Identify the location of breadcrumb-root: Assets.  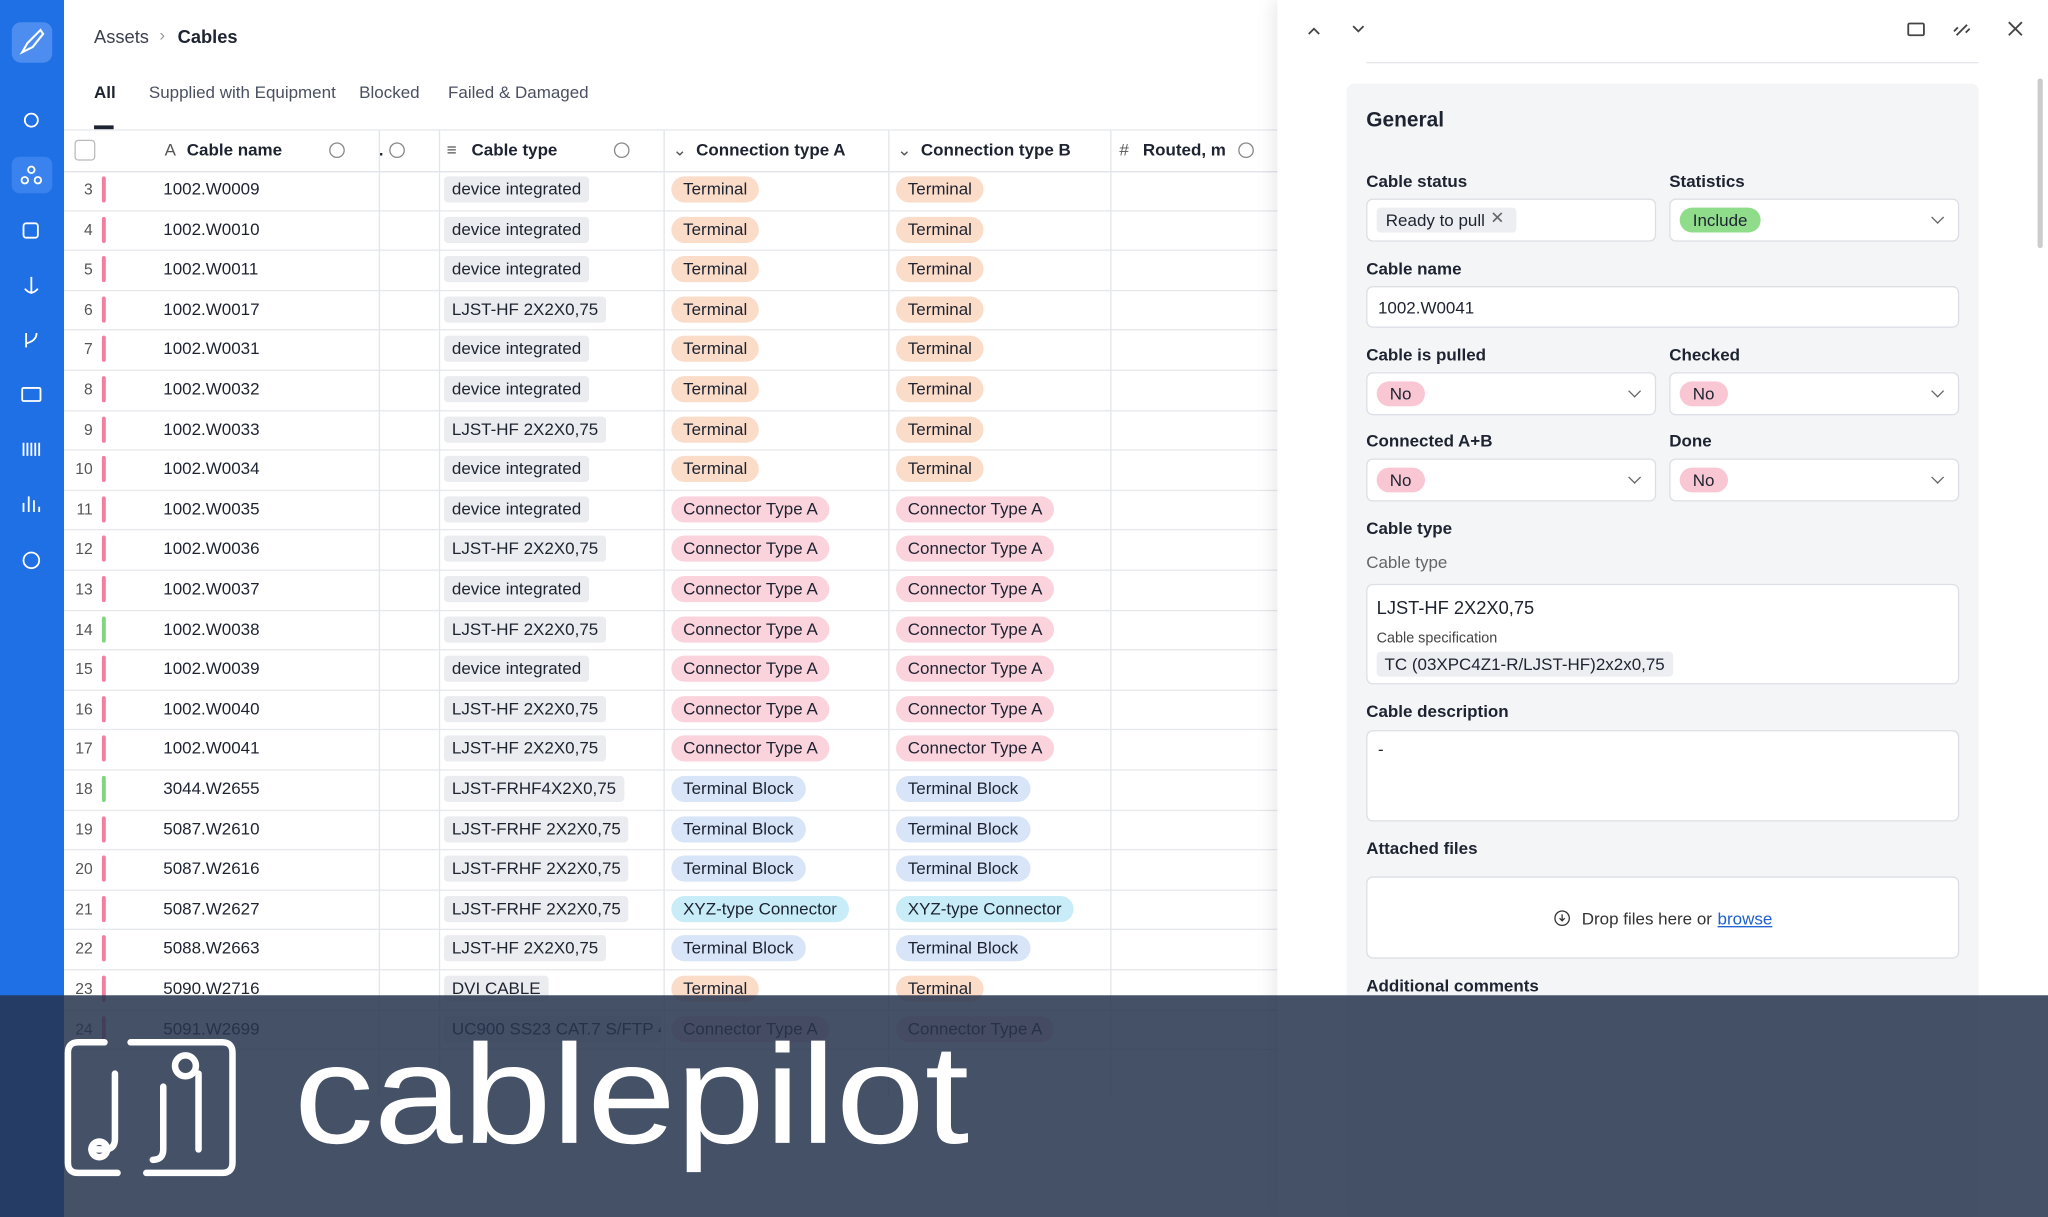
(121, 37).